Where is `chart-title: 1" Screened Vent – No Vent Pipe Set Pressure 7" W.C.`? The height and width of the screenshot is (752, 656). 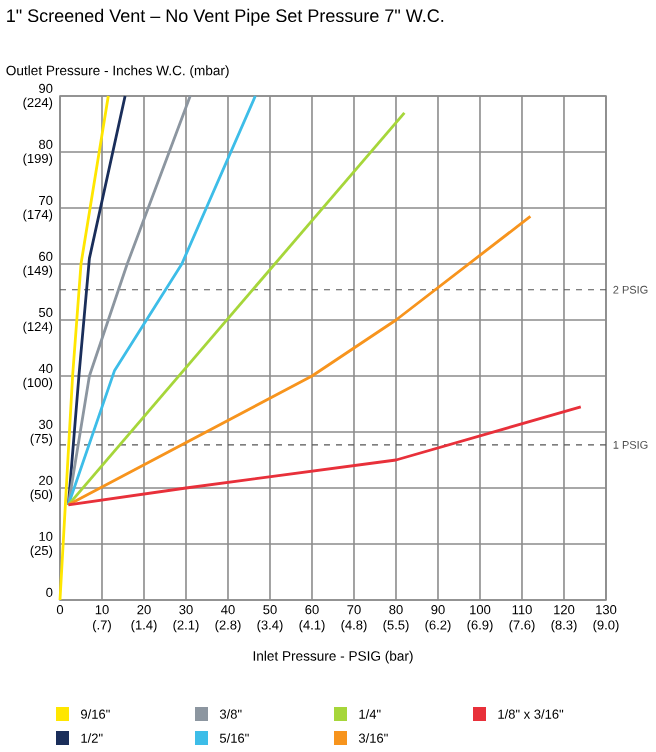 chart-title: 1" Screened Vent – No Vent Pipe Set Pressure 7" W.C. is located at coordinates (225, 17).